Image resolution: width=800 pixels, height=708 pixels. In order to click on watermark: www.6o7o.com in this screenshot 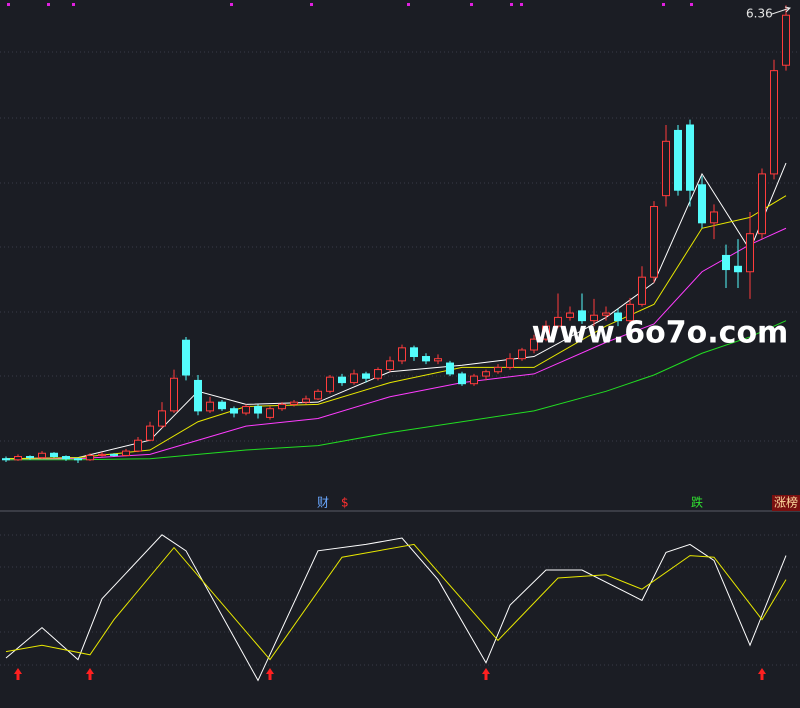, I will do `click(660, 333)`.